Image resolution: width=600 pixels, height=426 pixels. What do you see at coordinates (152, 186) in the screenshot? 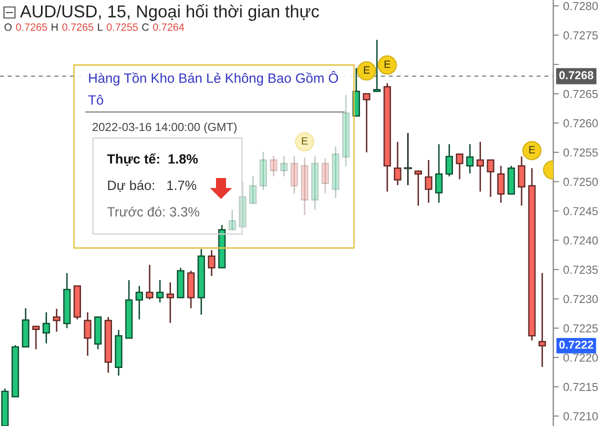
I see `annotation: Dự báo: 1.7%` at bounding box center [152, 186].